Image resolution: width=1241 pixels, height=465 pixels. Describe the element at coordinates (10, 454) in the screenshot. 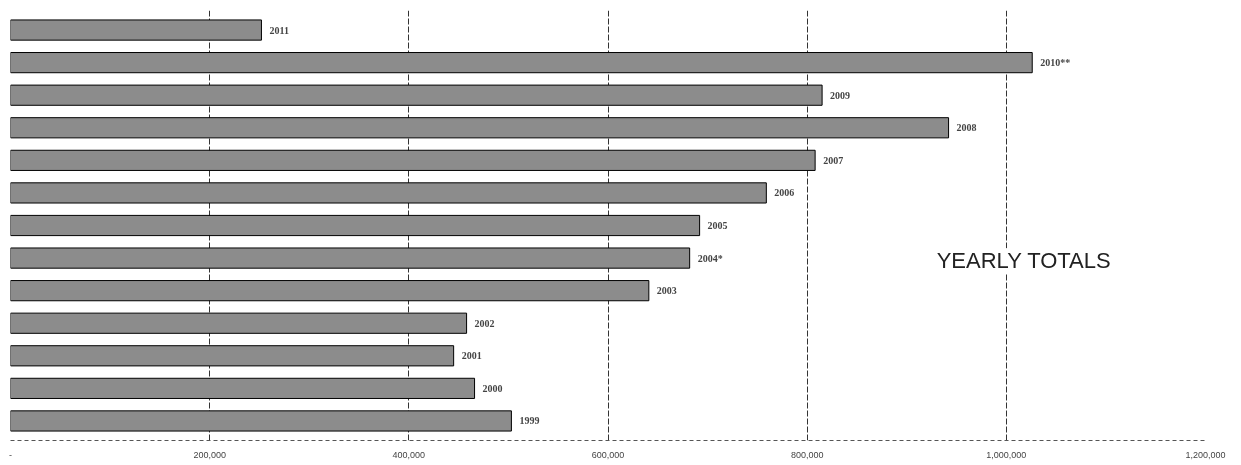

I see `x-tick-label: -` at that location.